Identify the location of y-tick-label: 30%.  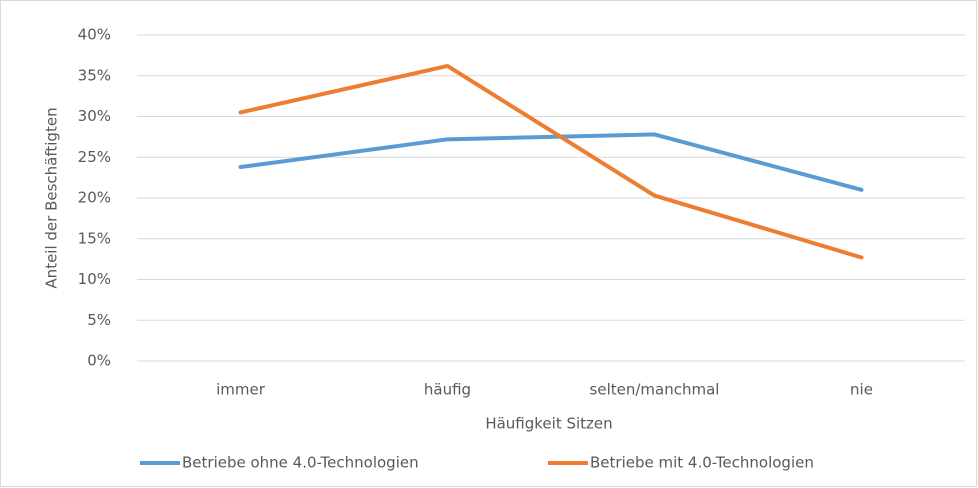
(94, 116).